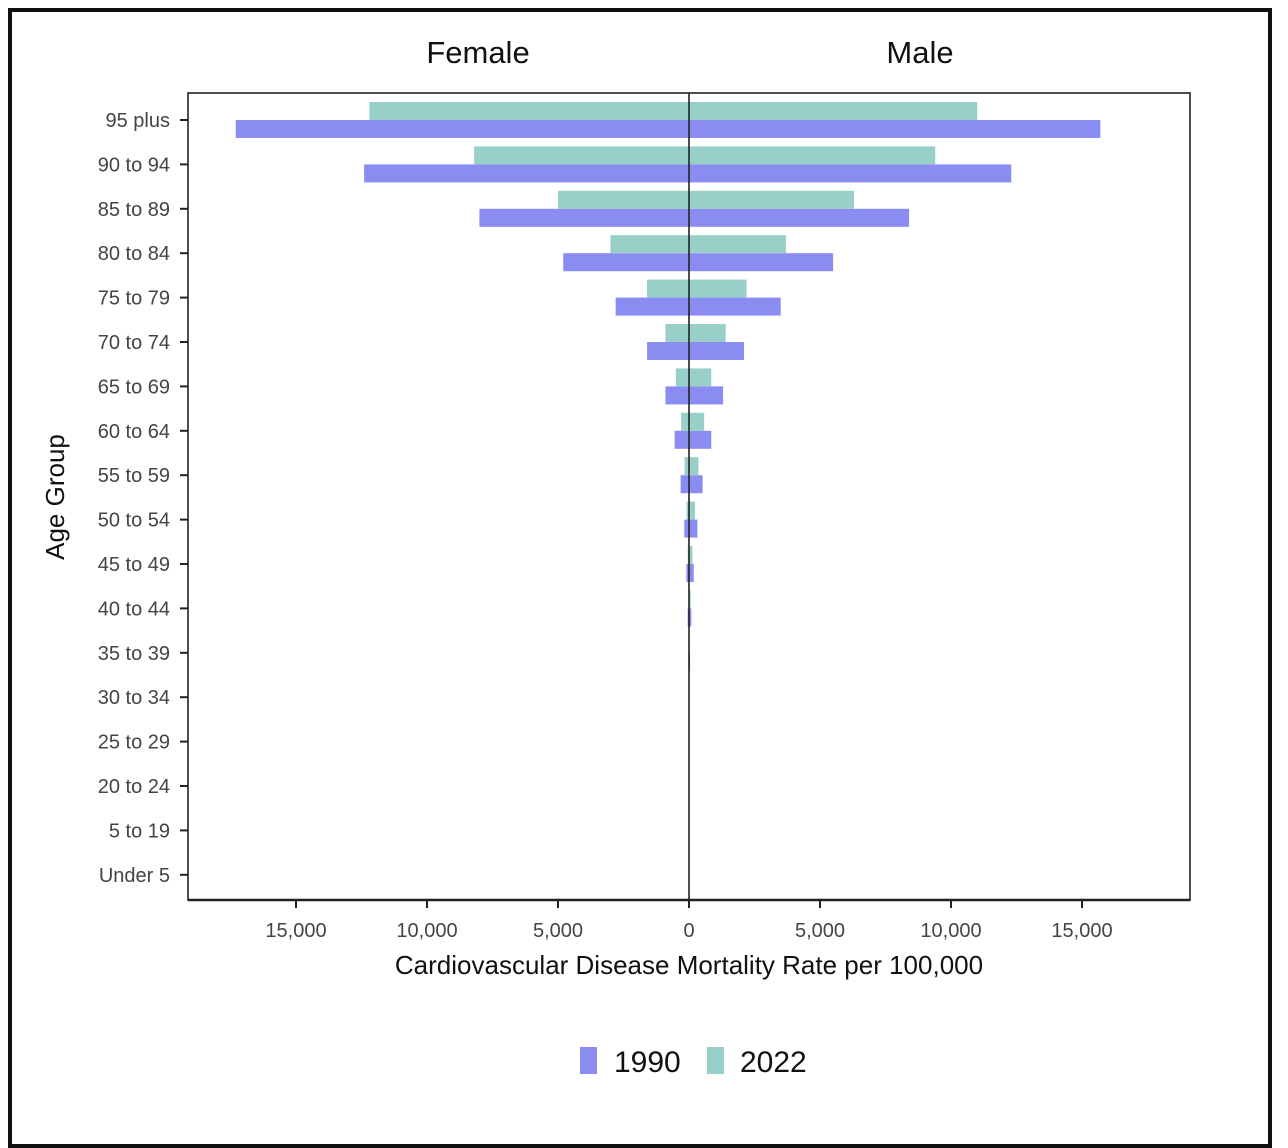 The height and width of the screenshot is (1148, 1288). What do you see at coordinates (715, 1060) in the screenshot?
I see `legend-swatch-2022` at bounding box center [715, 1060].